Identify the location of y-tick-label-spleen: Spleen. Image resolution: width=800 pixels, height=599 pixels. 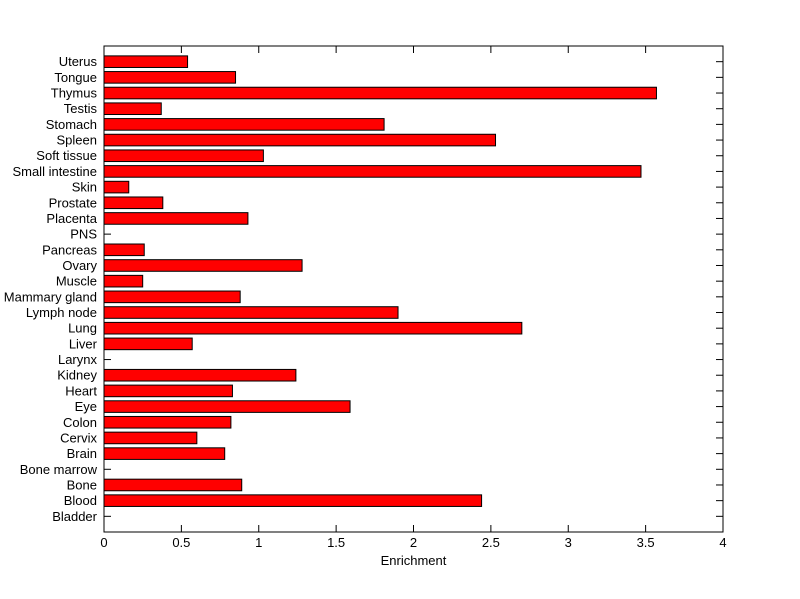
(77, 140).